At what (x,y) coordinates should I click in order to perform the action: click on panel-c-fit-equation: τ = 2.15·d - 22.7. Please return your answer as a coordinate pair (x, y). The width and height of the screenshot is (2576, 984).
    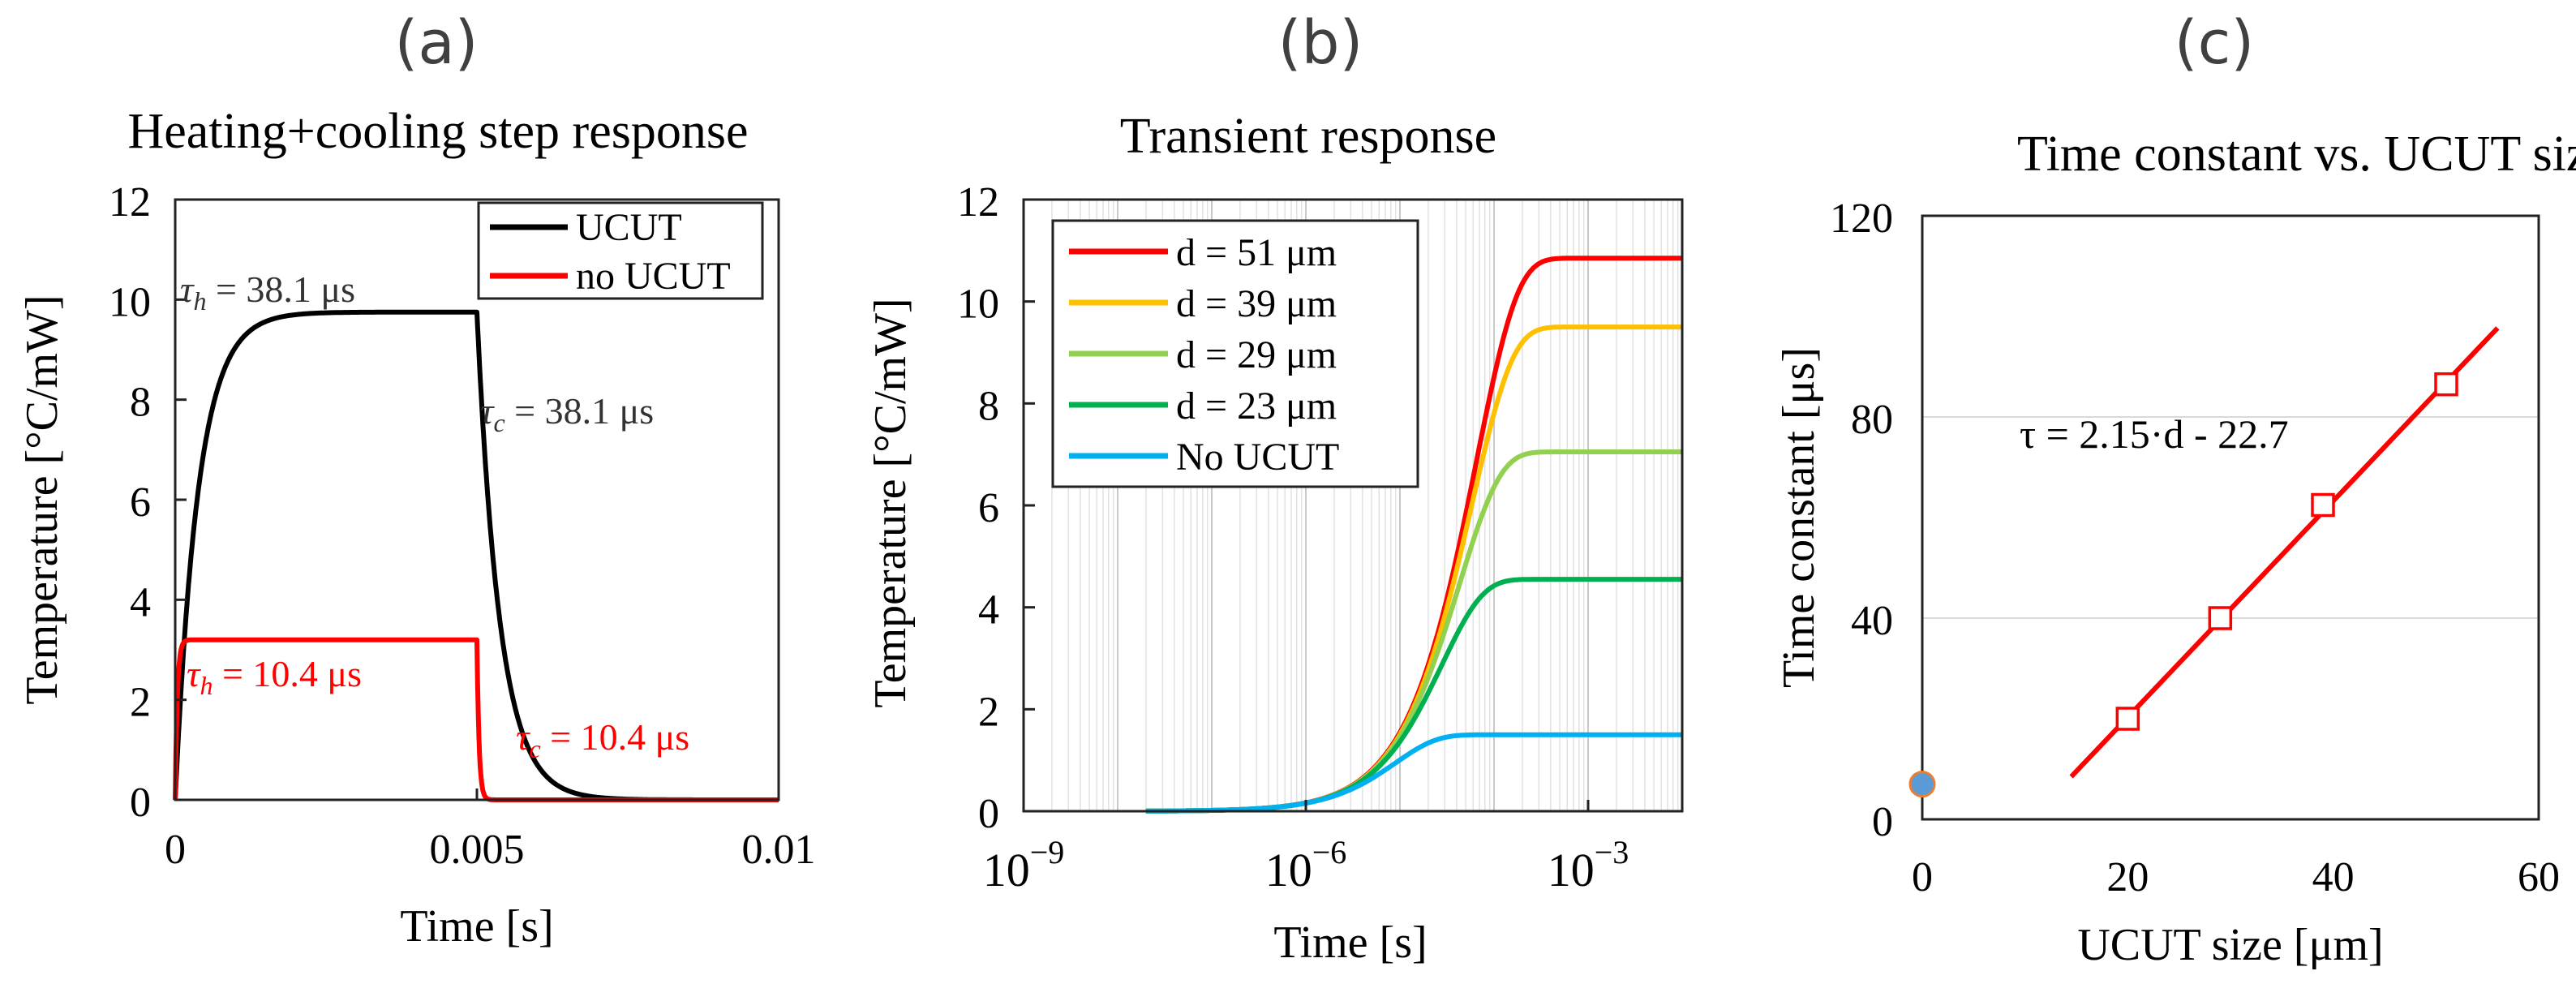
    Looking at the image, I should click on (2154, 434).